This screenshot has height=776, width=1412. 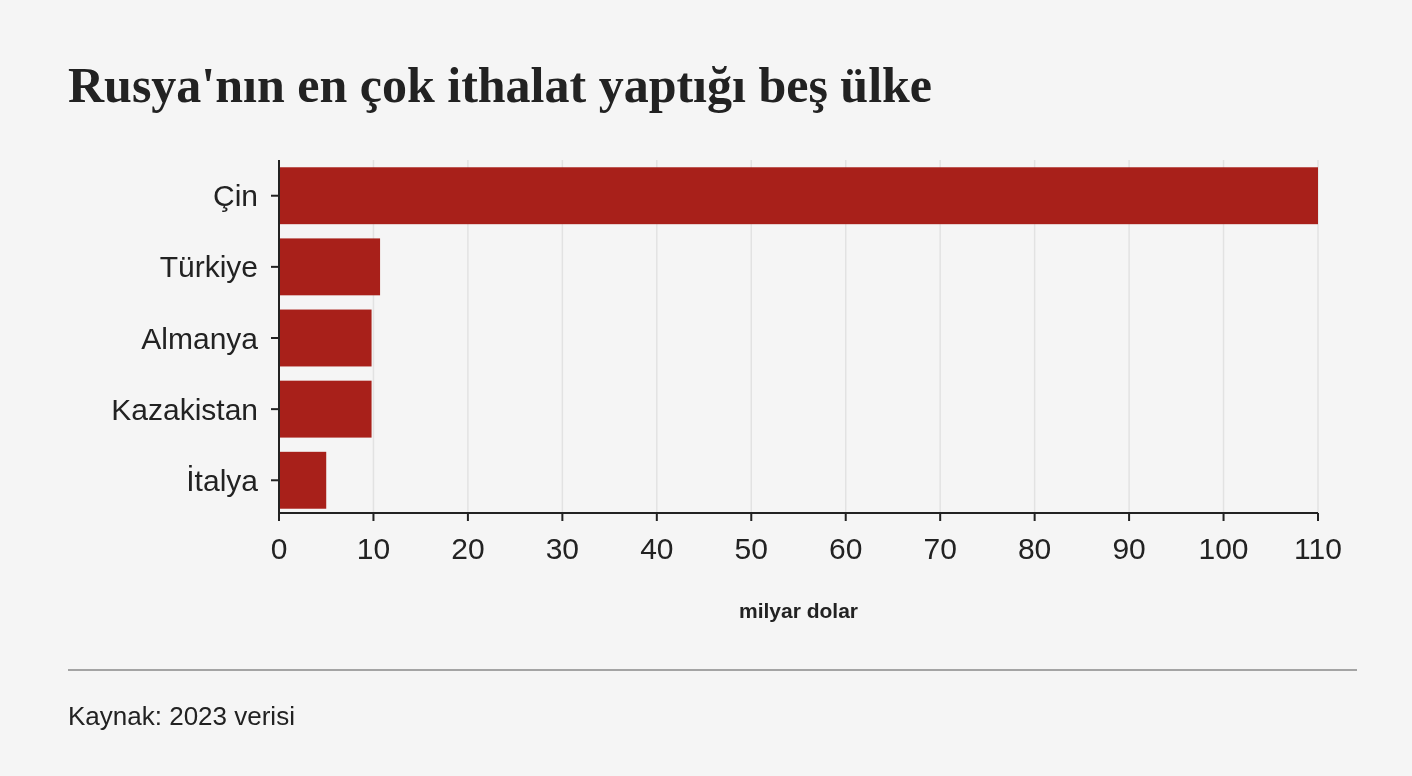 I want to click on x-tick-label: 40, so click(x=657, y=548).